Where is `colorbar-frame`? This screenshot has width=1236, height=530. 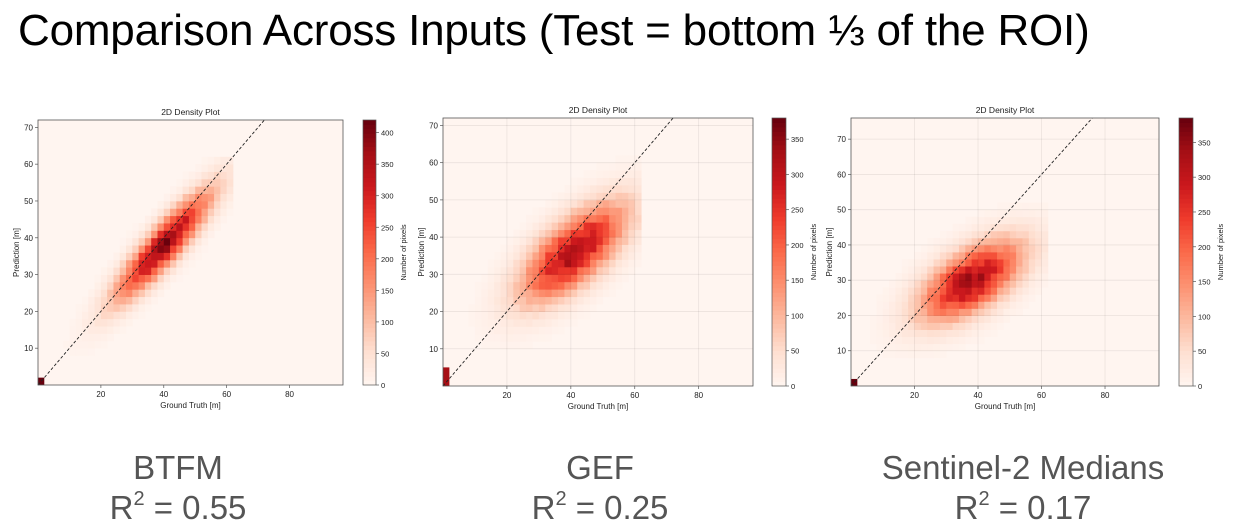
colorbar-frame is located at coordinates (1186, 252).